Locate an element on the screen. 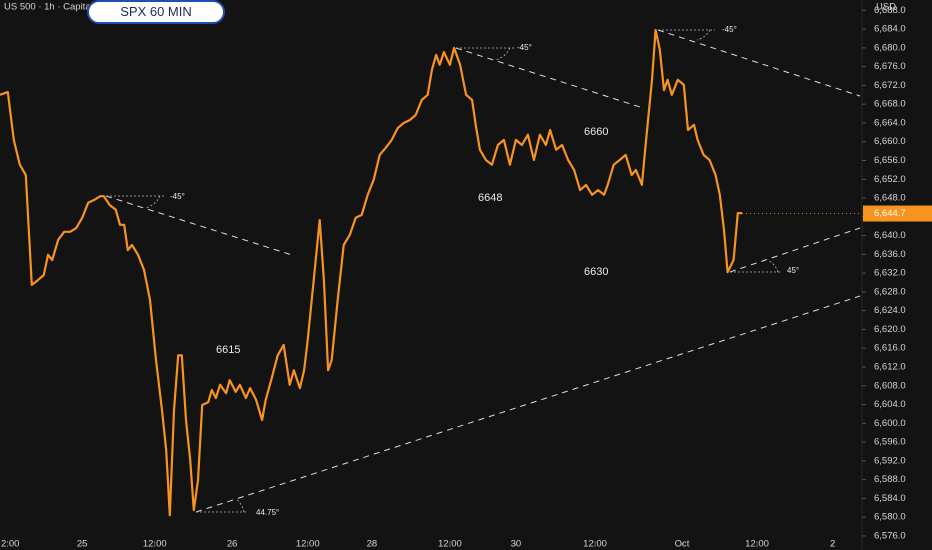 The height and width of the screenshot is (550, 932). currency-label: USD is located at coordinates (886, 7).